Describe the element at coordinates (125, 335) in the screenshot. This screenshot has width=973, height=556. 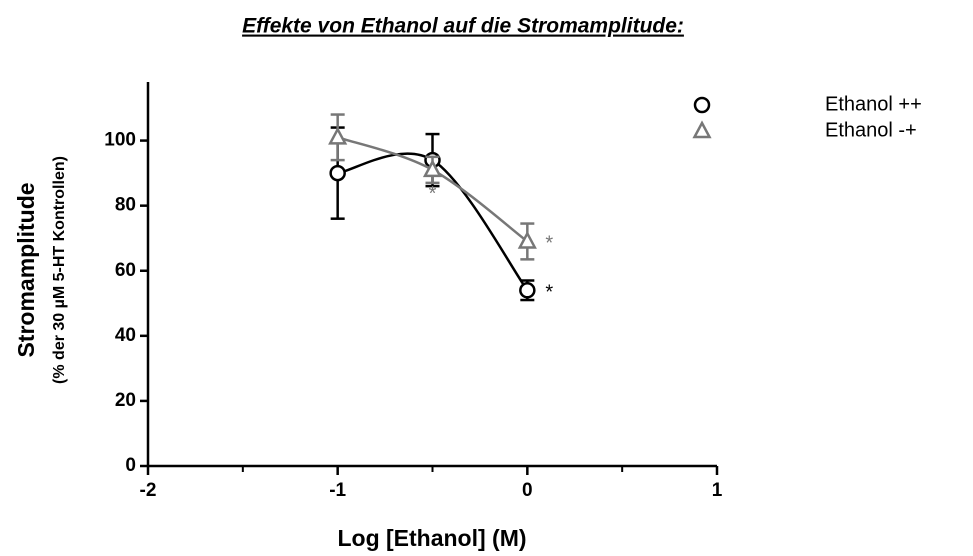
I see `y-tick-label: 40` at that location.